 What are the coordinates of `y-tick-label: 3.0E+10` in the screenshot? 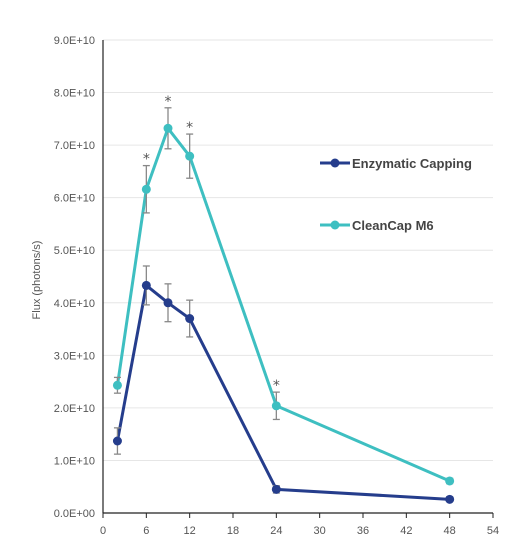 It's located at (74, 356).